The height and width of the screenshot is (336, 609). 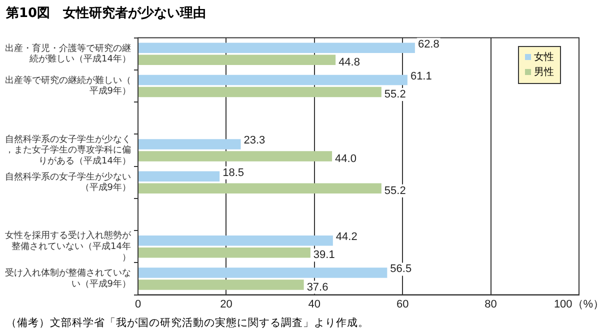 What do you see at coordinates (68, 246) in the screenshot?
I see `y-tick-label: 女性を採用する受け入れ態勢が整備されていない（平成14年）` at bounding box center [68, 246].